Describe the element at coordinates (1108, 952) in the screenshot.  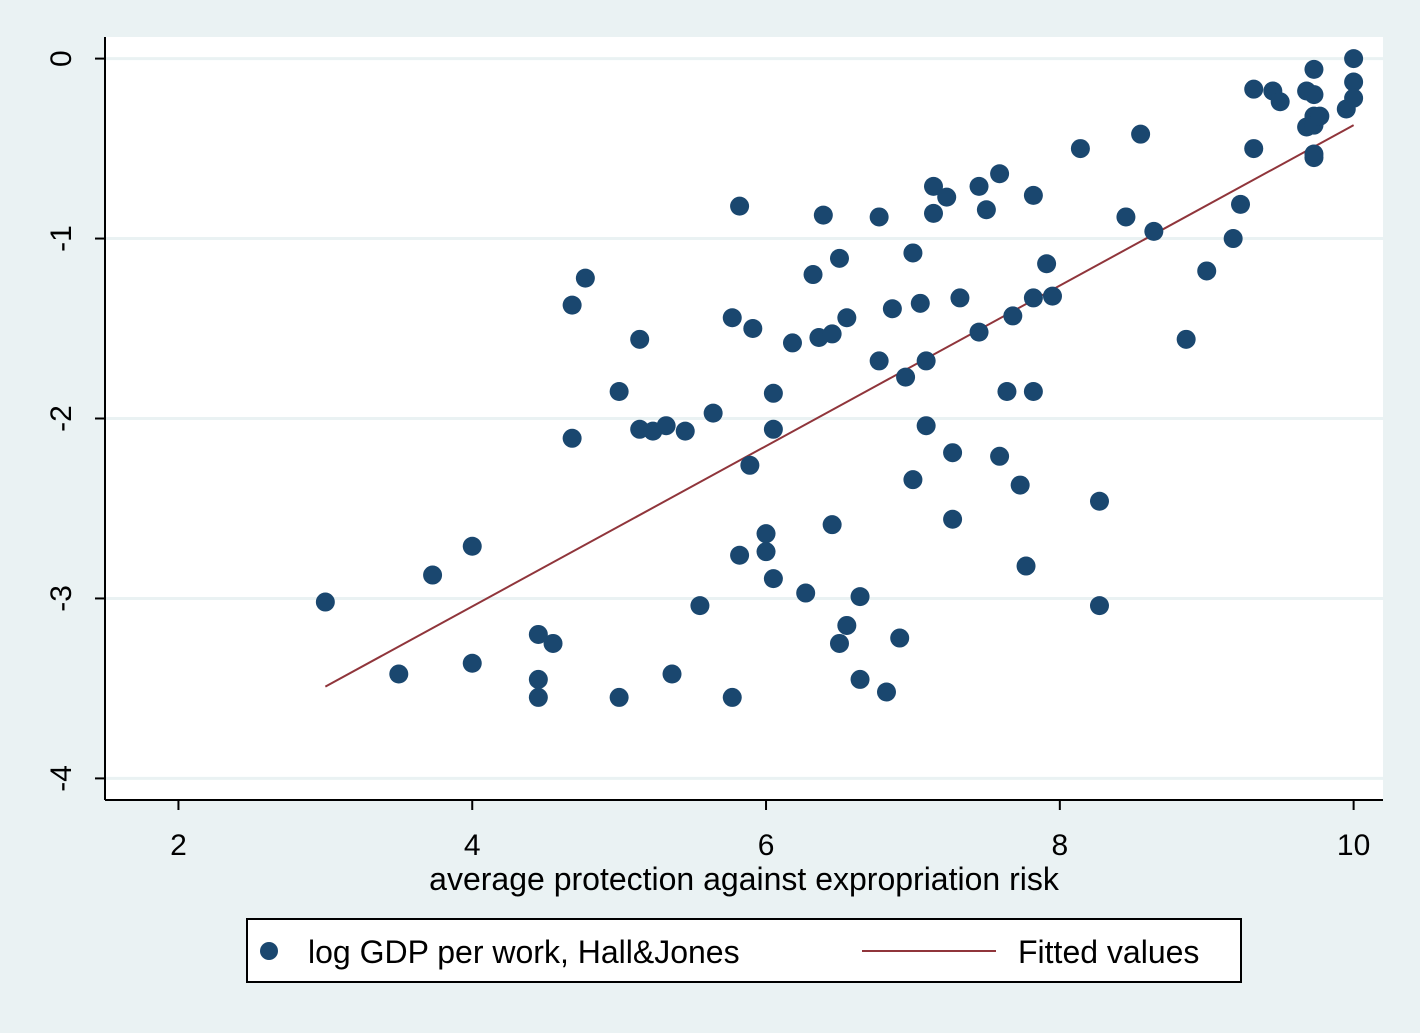
I see `legend-label-fitted: Fitted values` at that location.